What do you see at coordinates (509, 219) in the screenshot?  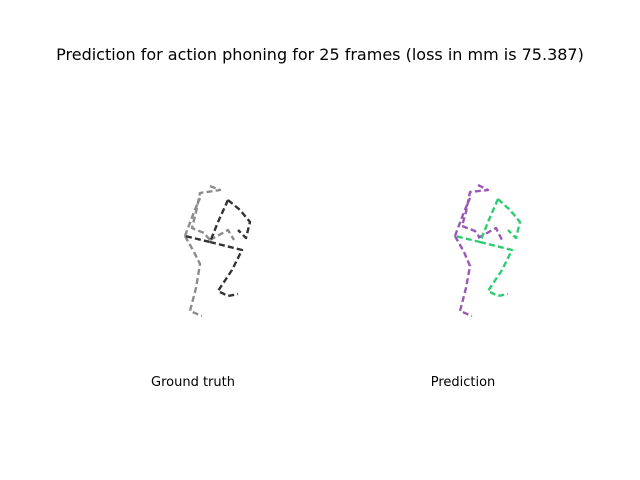 I see `pred-right-arm` at bounding box center [509, 219].